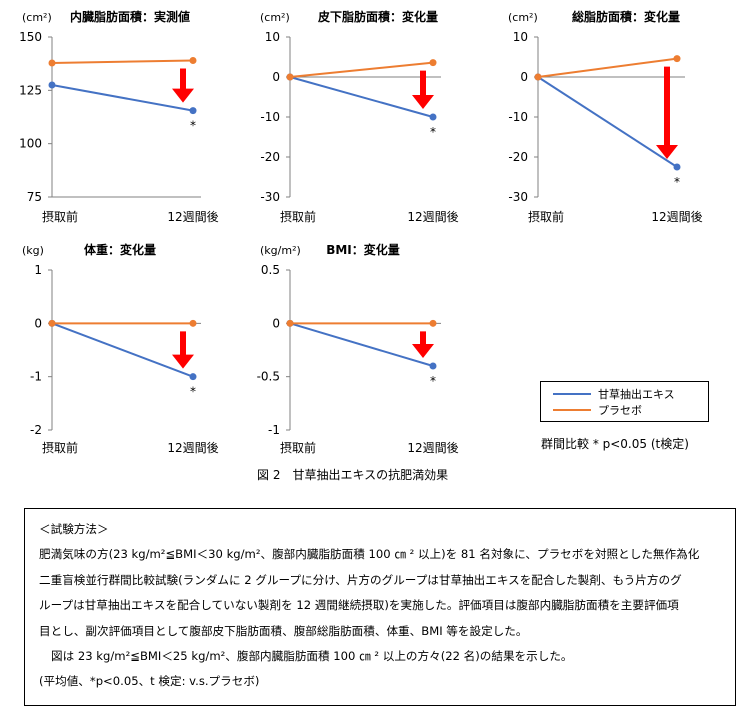  I want to click on method-heading: ＜試験方法＞, so click(74, 529).